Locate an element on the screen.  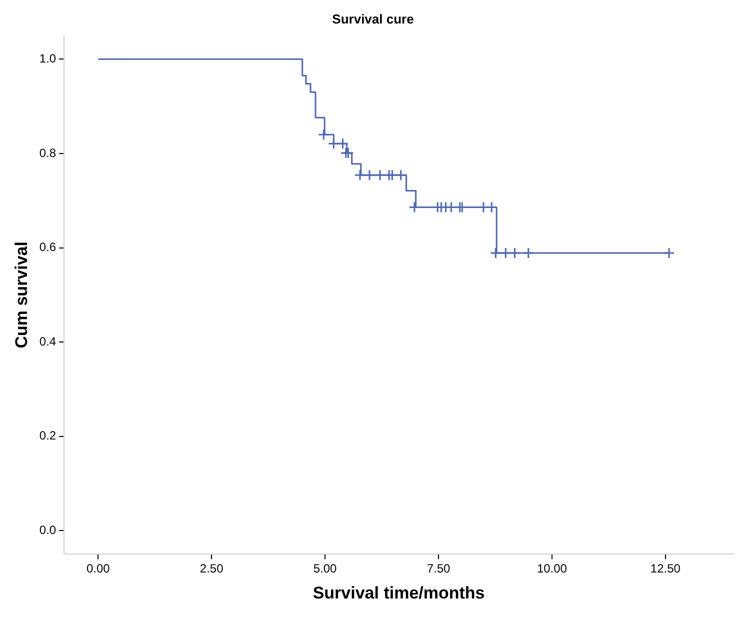
x-tick-label: 5.00 is located at coordinates (325, 569).